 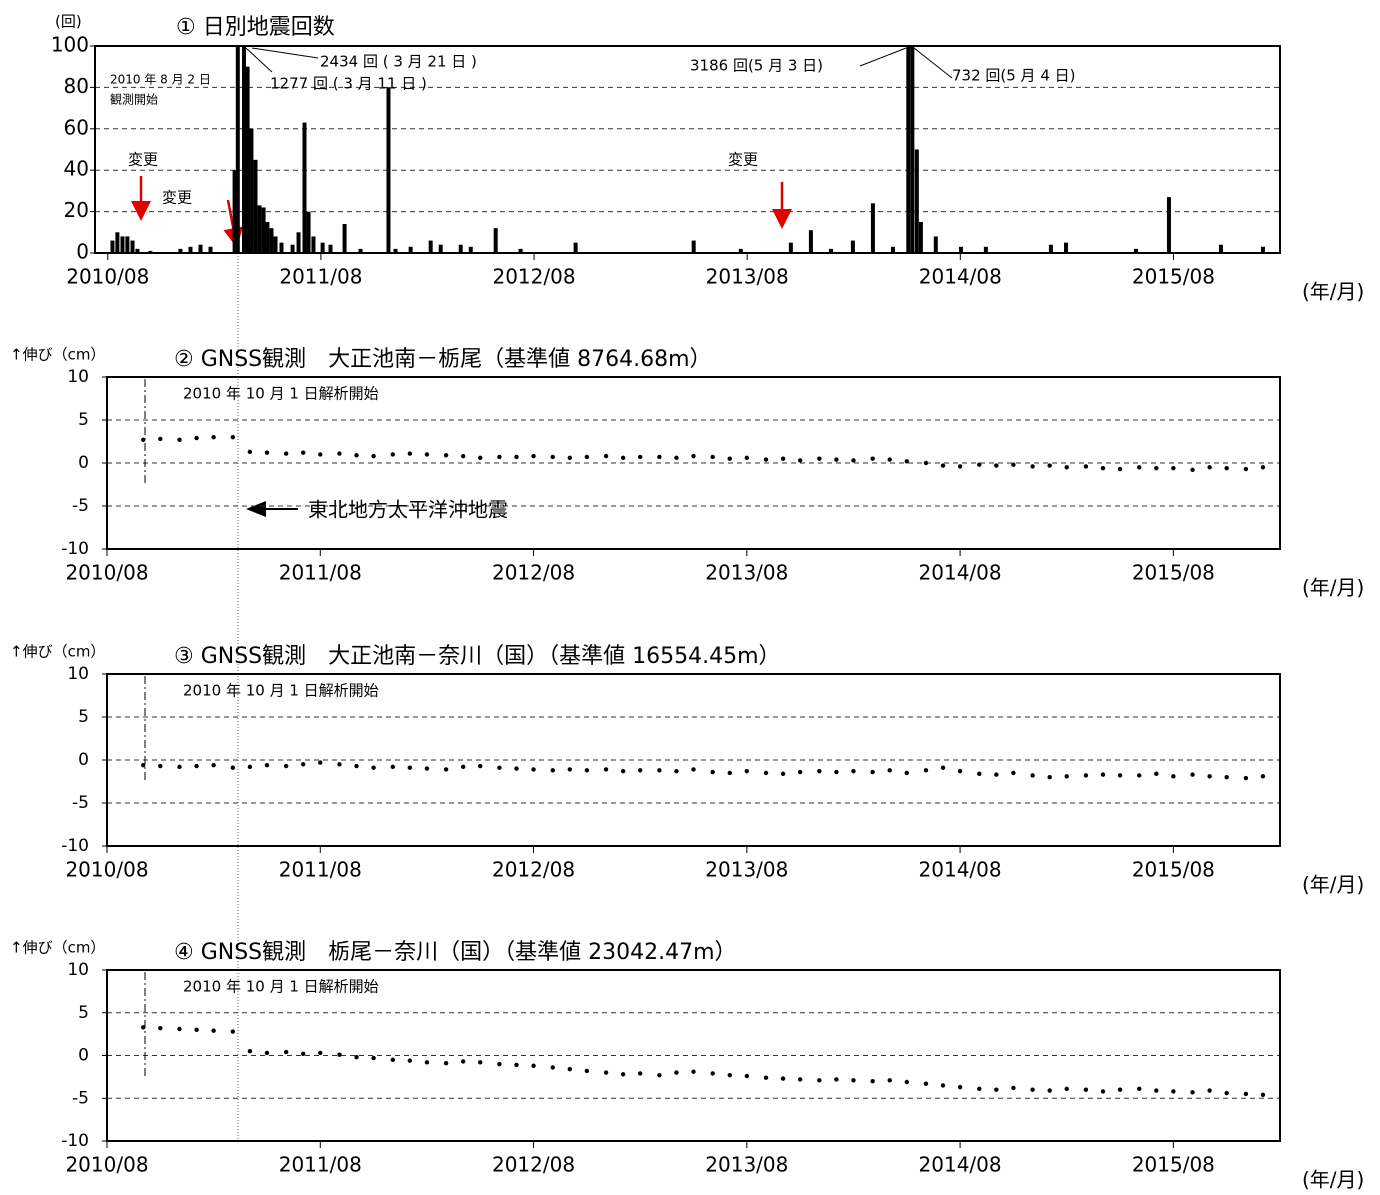 What do you see at coordinates (68, 22) in the screenshot?
I see `y-axis-label: (回)` at bounding box center [68, 22].